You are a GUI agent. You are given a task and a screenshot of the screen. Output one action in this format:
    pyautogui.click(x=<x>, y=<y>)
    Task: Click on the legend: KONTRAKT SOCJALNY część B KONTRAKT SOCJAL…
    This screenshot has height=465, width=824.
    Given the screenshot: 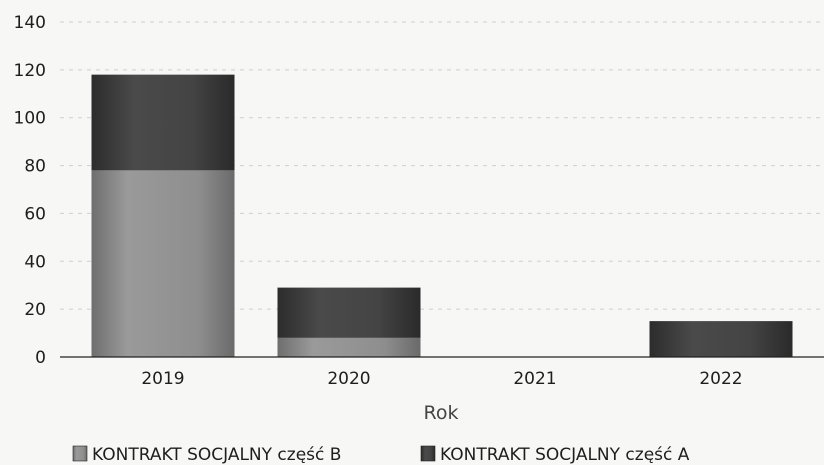 What is the action you would take?
    pyautogui.click(x=381, y=455)
    